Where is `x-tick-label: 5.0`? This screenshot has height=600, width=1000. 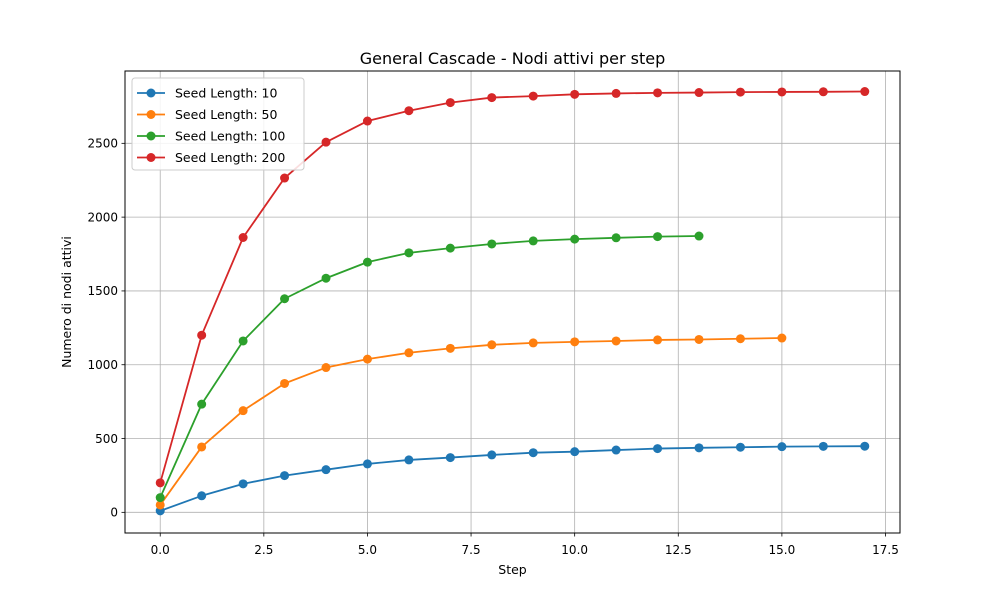
x-tick-label: 5.0 is located at coordinates (367, 550).